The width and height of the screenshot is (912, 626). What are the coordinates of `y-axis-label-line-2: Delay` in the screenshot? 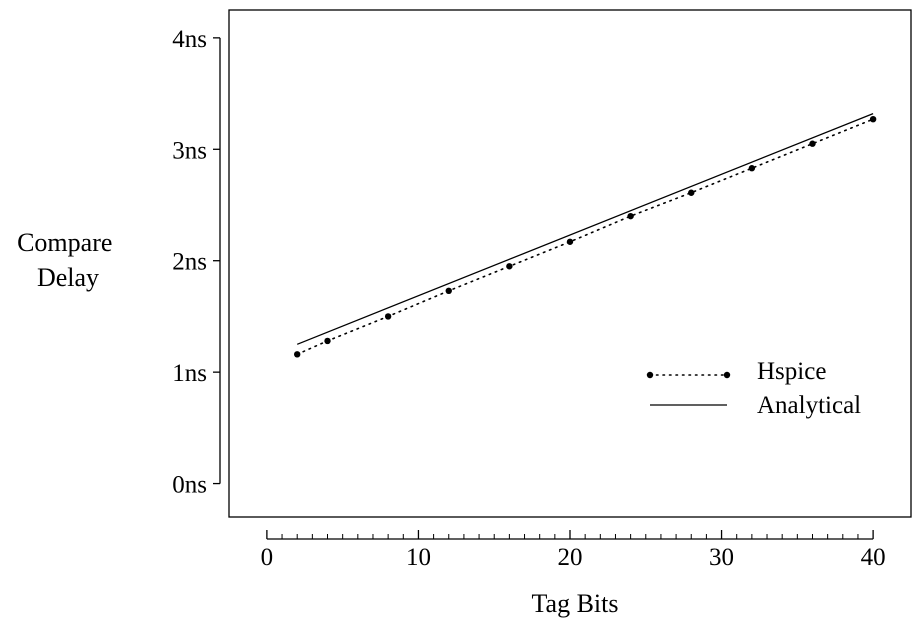 It's located at (68, 277).